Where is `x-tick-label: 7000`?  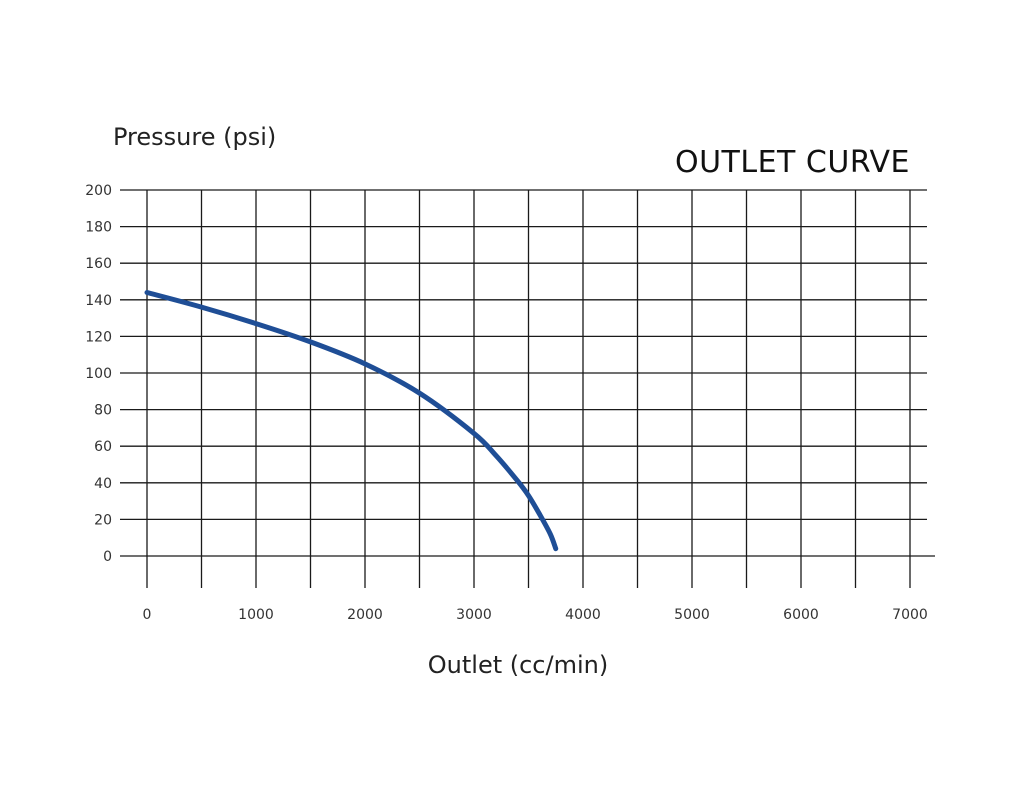
x-tick-label: 7000 is located at coordinates (910, 615).